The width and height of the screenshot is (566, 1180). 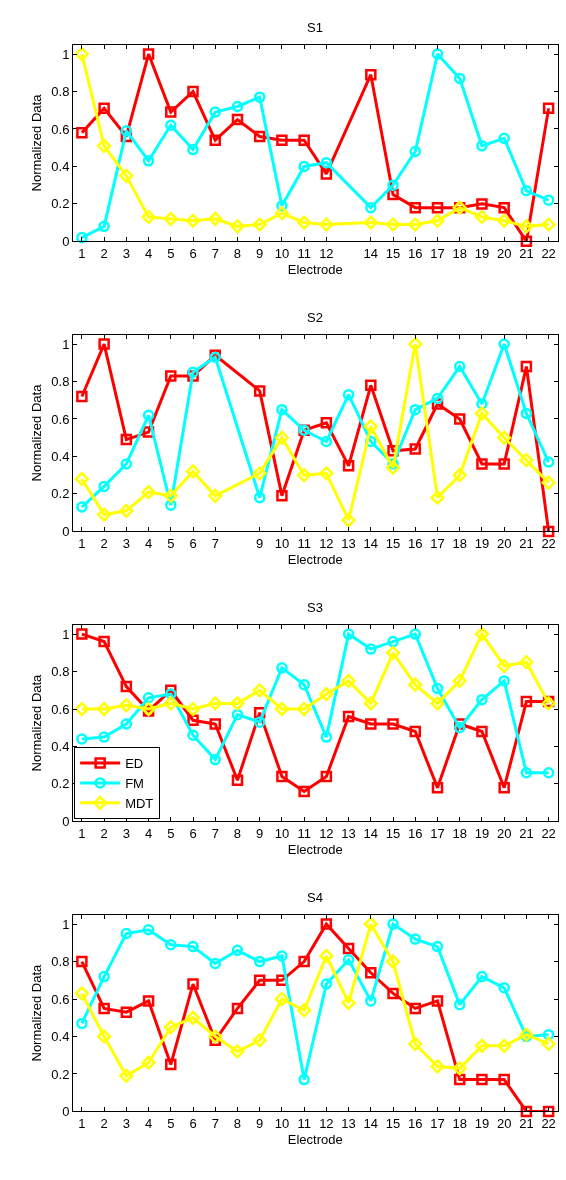 I want to click on legend-label: FM, so click(x=134, y=783).